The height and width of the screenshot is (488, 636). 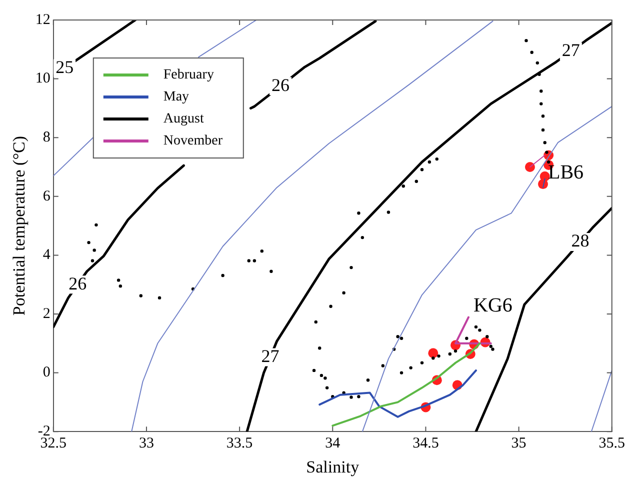 I want to click on x-tick-label: 33, so click(x=146, y=444).